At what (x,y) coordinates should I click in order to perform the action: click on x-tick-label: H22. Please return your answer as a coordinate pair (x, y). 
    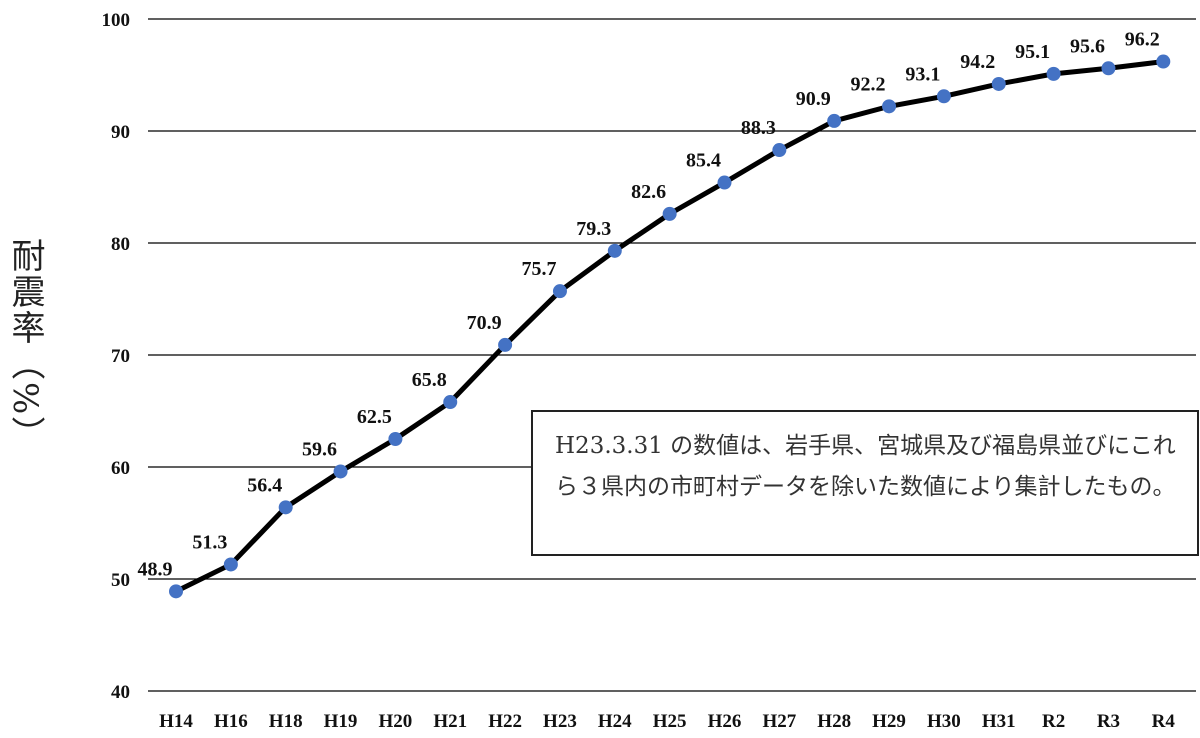
    Looking at the image, I should click on (505, 721).